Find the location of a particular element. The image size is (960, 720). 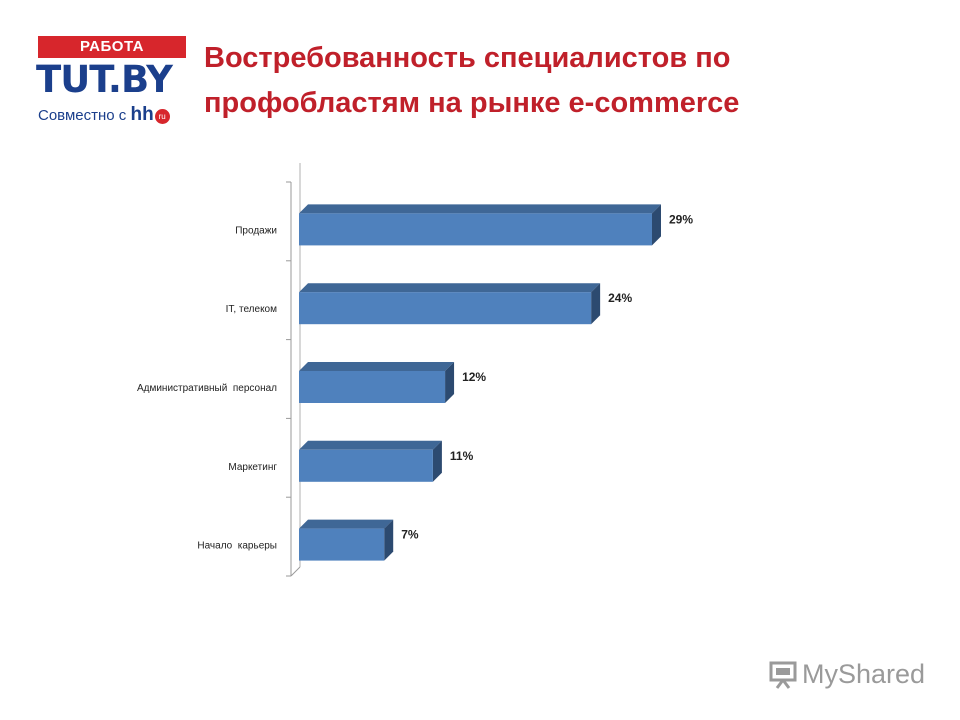

axis-floor-edge is located at coordinates (295, 571).